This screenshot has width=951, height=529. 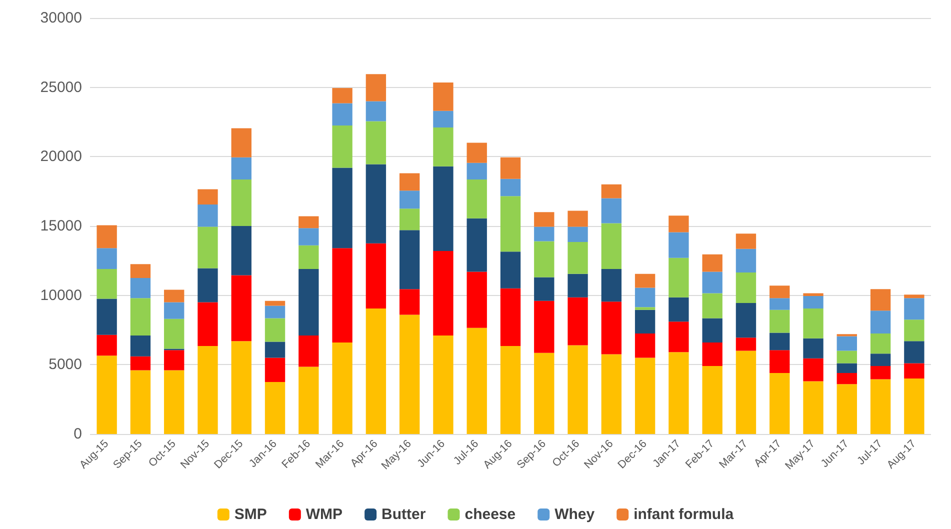 What do you see at coordinates (684, 514) in the screenshot?
I see `legend-label: infant formula` at bounding box center [684, 514].